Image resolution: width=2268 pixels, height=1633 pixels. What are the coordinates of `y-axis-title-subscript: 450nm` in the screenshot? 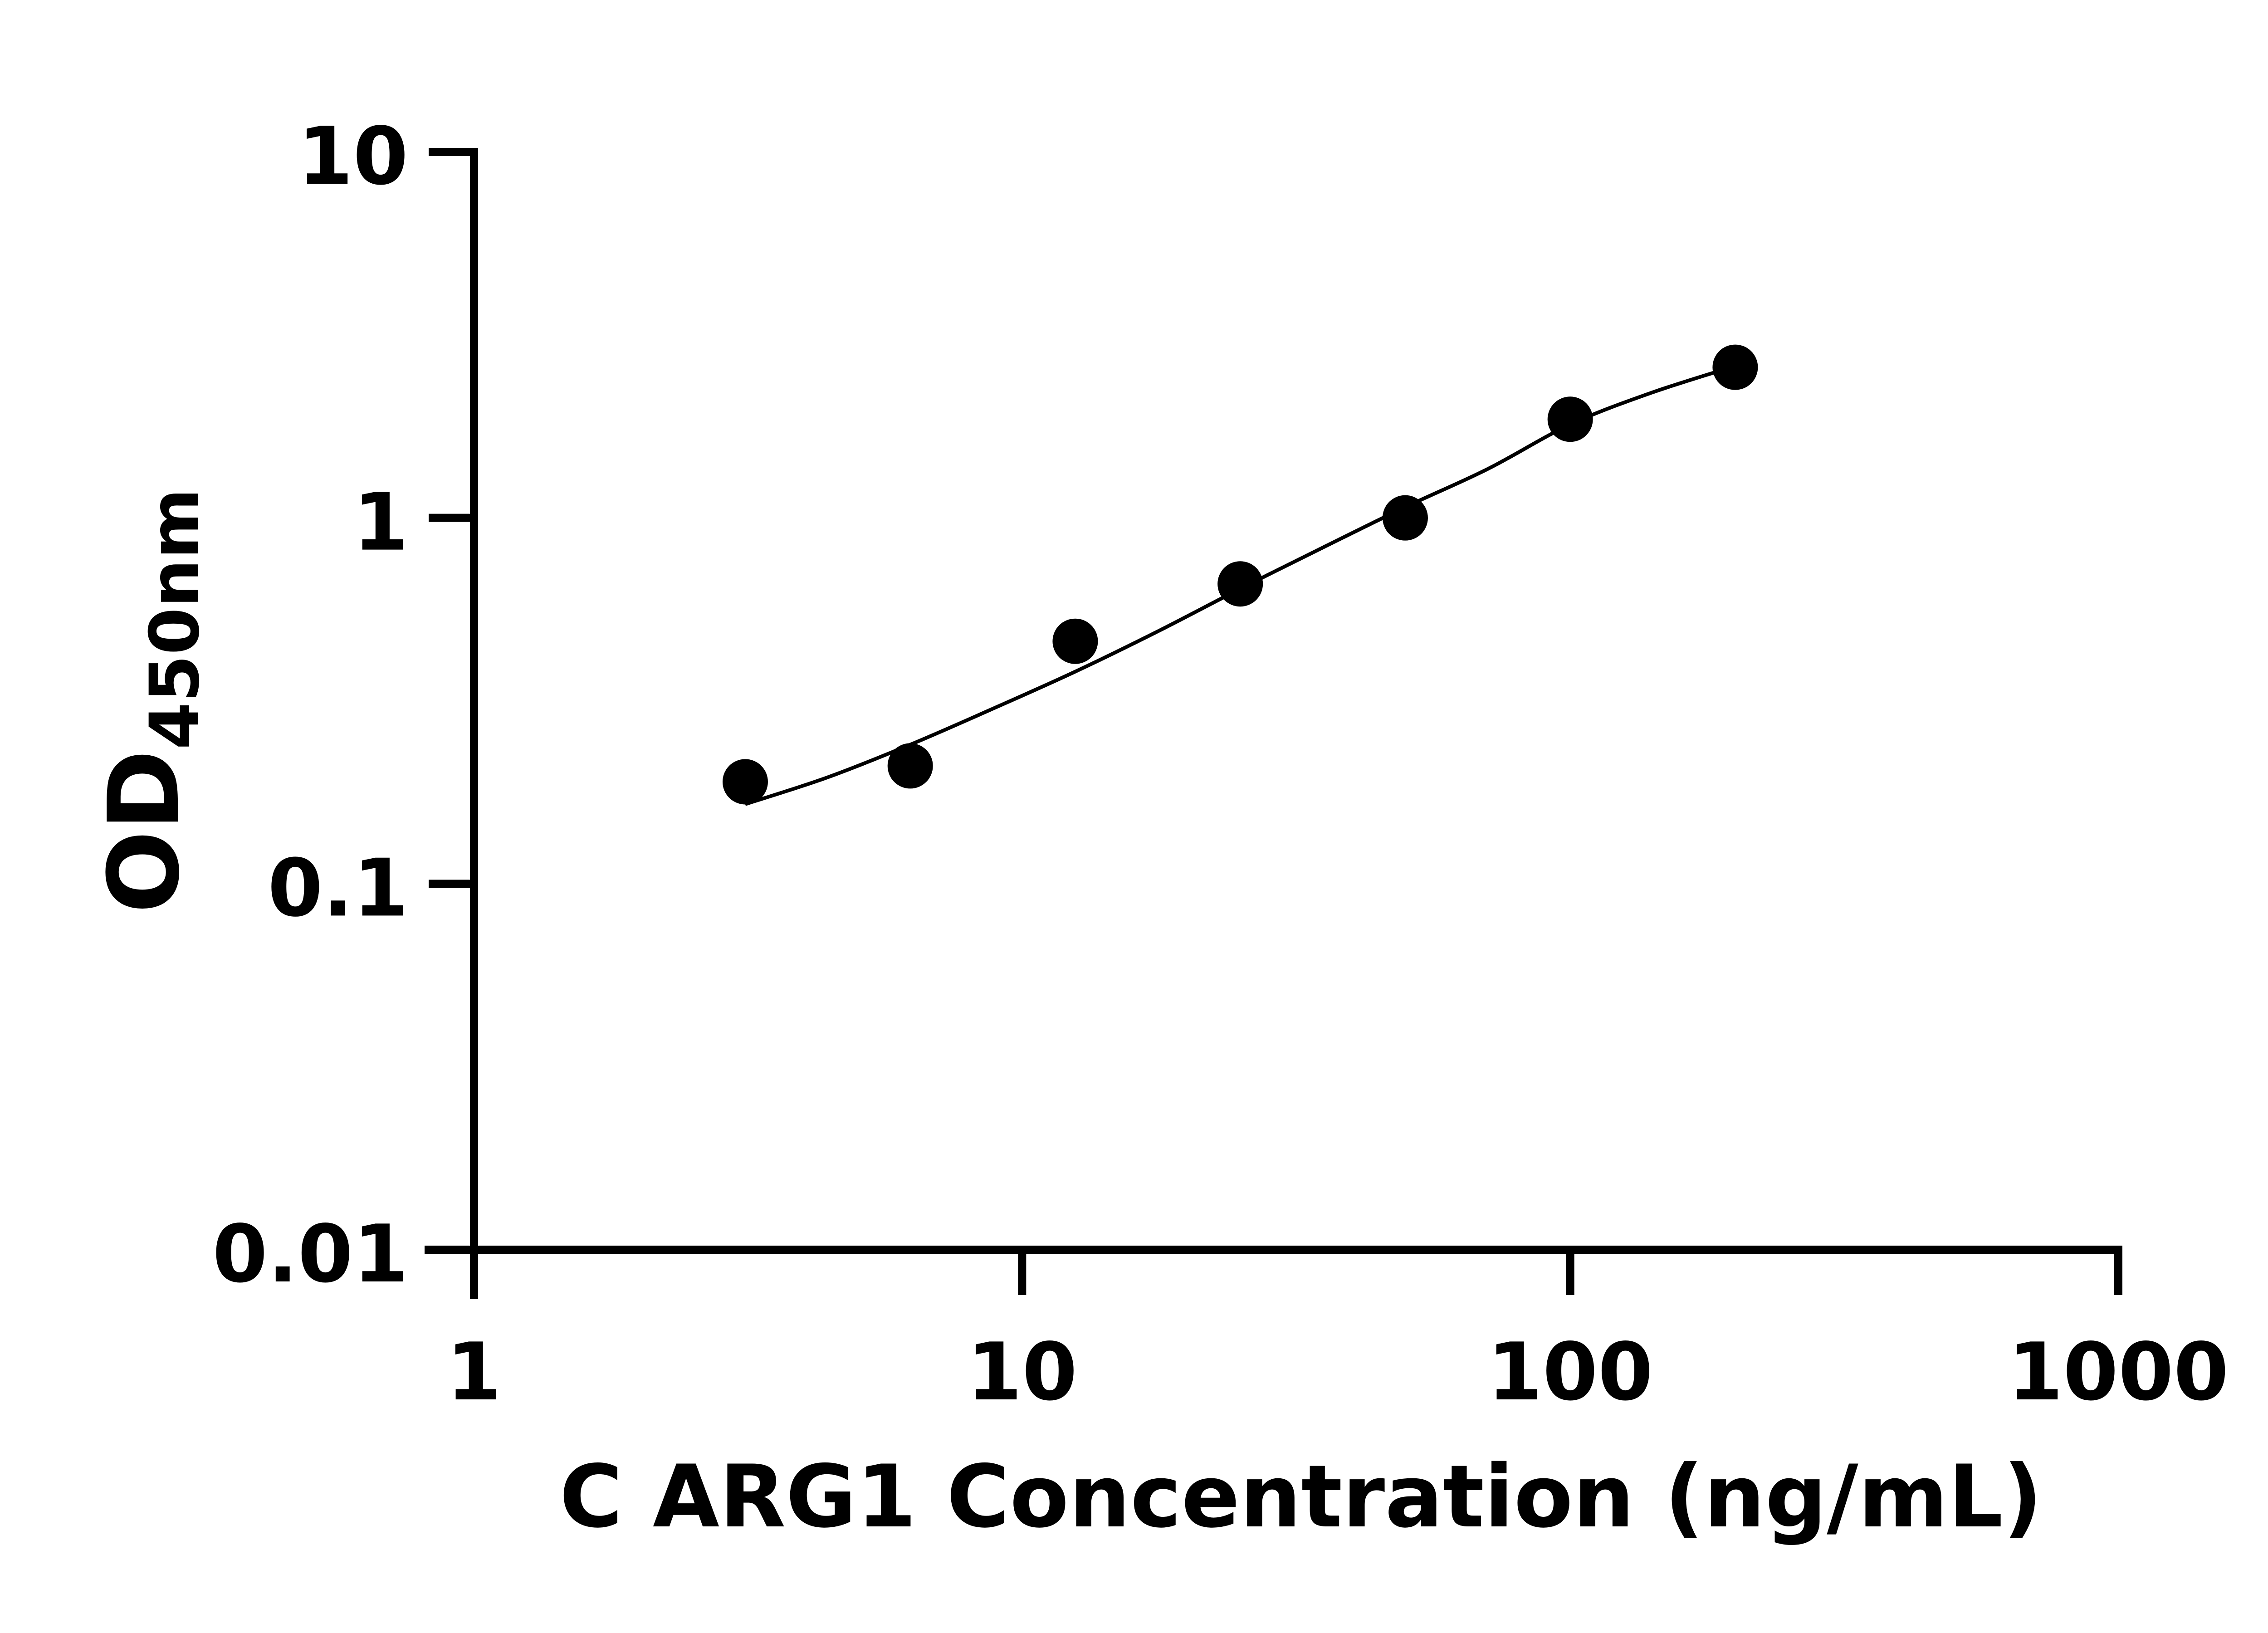 It's located at (175, 618).